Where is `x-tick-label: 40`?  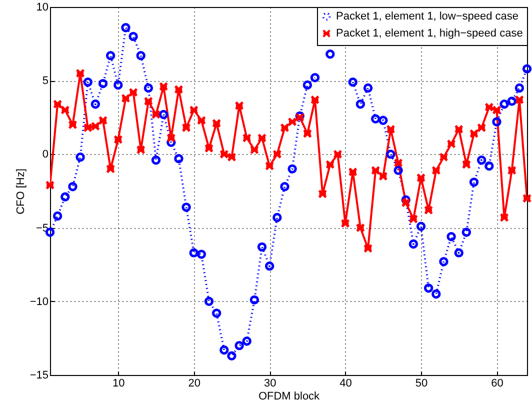
x-tick-label: 40 is located at coordinates (346, 384).